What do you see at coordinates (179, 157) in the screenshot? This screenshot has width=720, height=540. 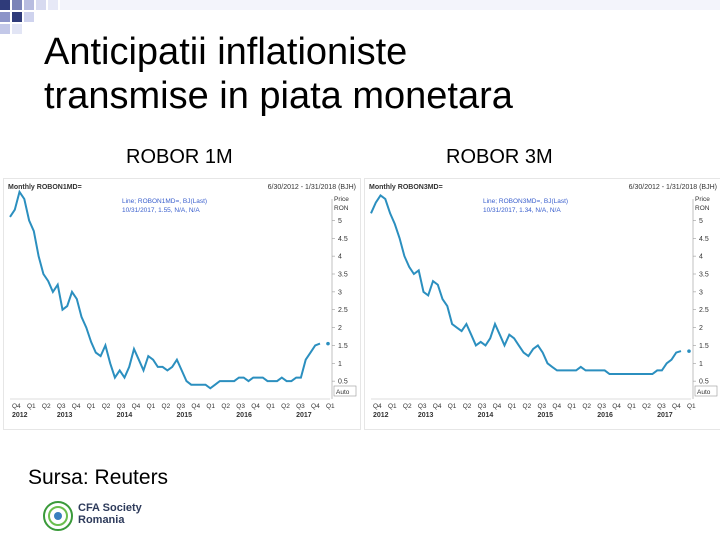 I see `caption-robor-1m: ROBOR 1M` at bounding box center [179, 157].